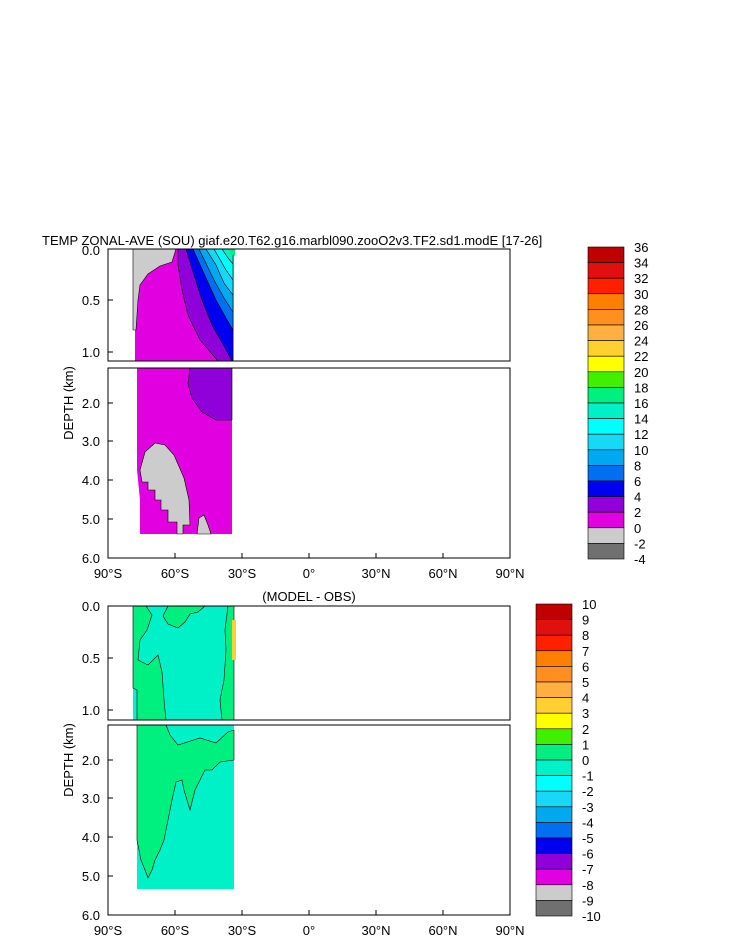 The height and width of the screenshot is (945, 733). What do you see at coordinates (91, 441) in the screenshot?
I see `y-tick-label: 3.0` at bounding box center [91, 441].